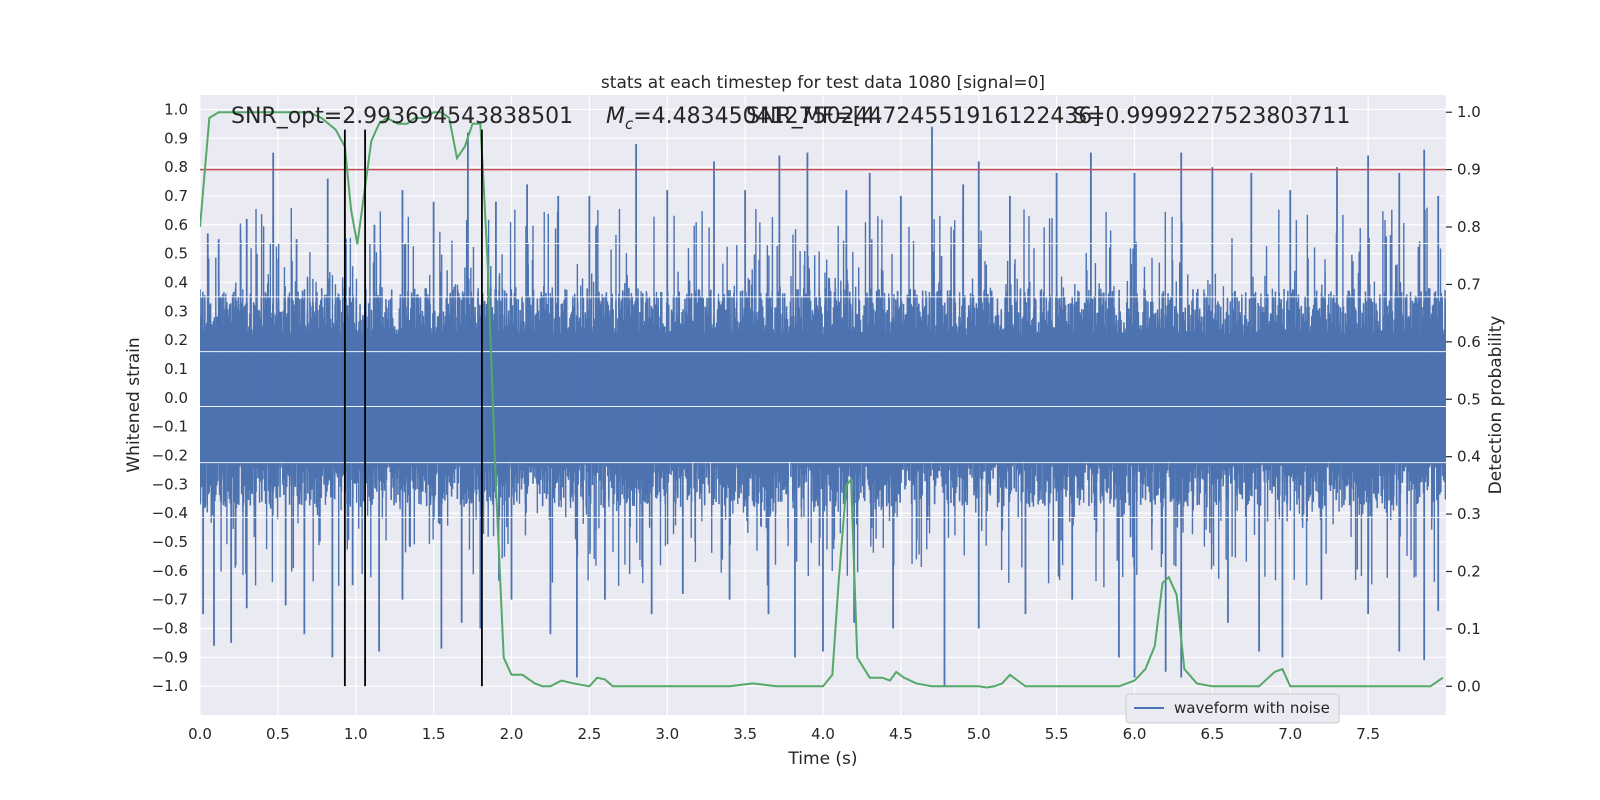  I want to click on x-tick-label: 5.5, so click(1057, 734).